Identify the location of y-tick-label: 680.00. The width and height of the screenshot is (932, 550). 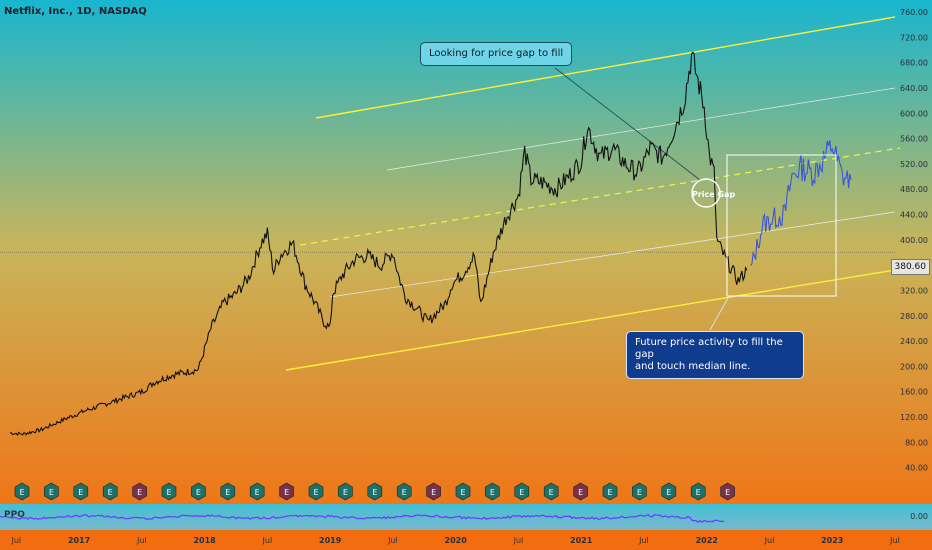
(914, 63).